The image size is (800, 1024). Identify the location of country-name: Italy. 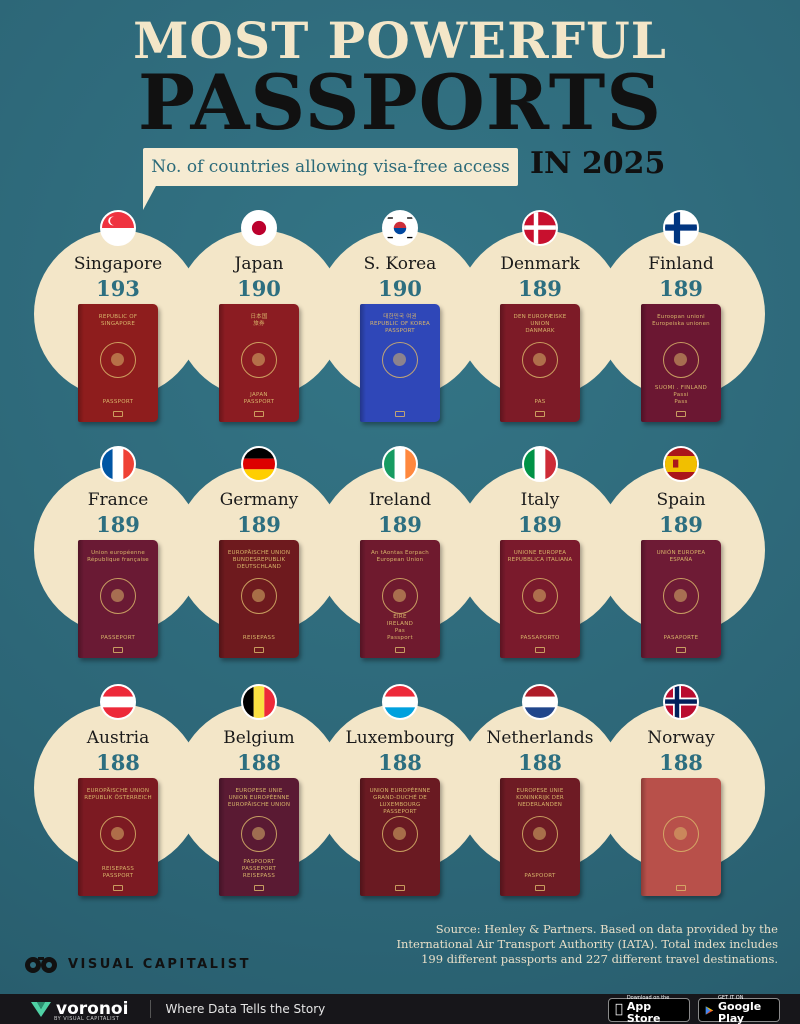
(540, 500).